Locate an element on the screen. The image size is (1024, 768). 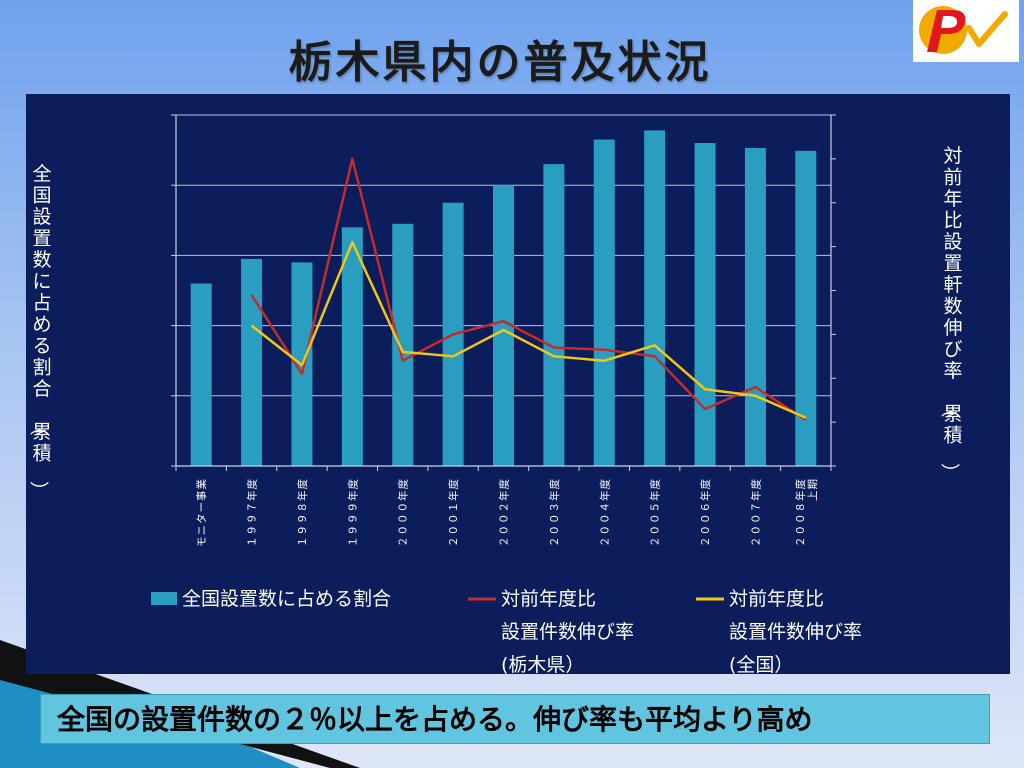
national-growth-line is located at coordinates (528, 329).